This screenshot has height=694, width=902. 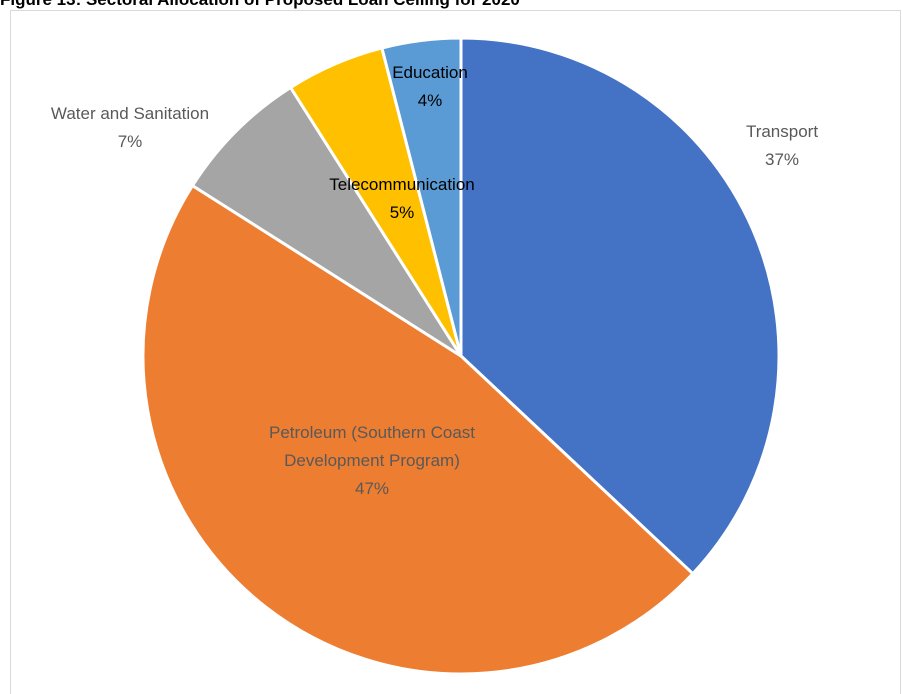 I want to click on slice-label-line: Water and Sanitation, so click(x=130, y=113).